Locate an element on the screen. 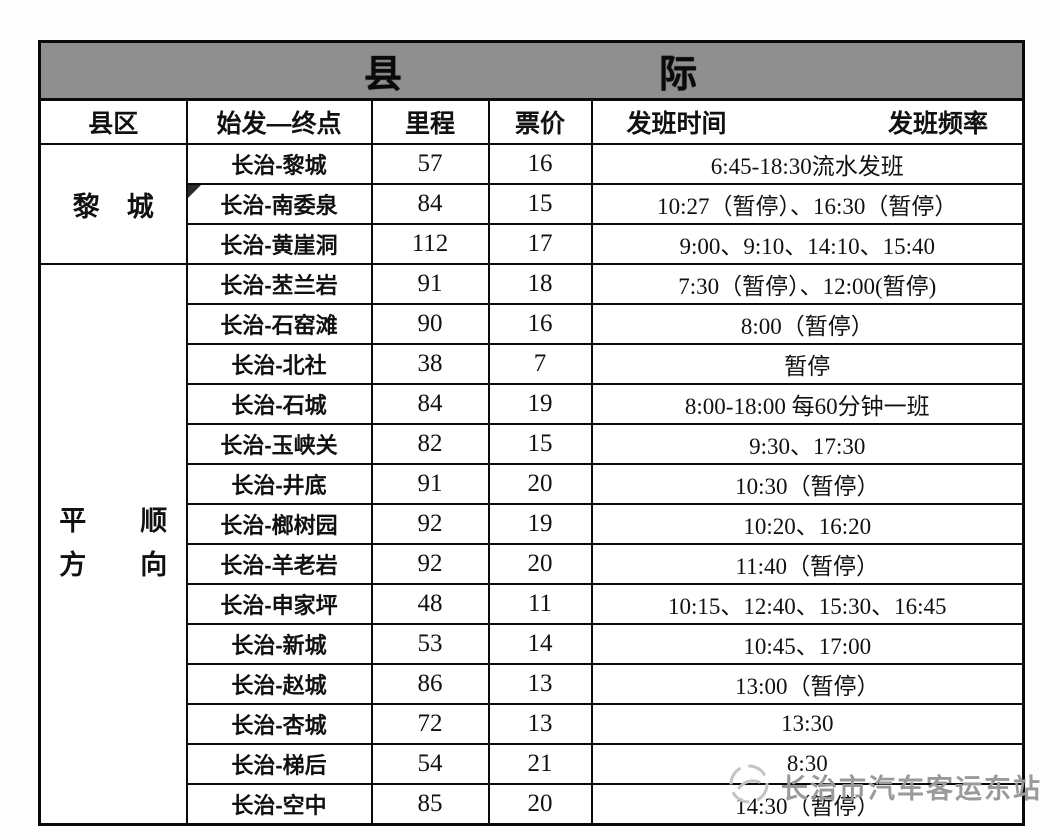 The image size is (1060, 840). table-row: 长治-南委泉 84 15 10:27（暂停）、16:30（暂停） is located at coordinates (532, 204).